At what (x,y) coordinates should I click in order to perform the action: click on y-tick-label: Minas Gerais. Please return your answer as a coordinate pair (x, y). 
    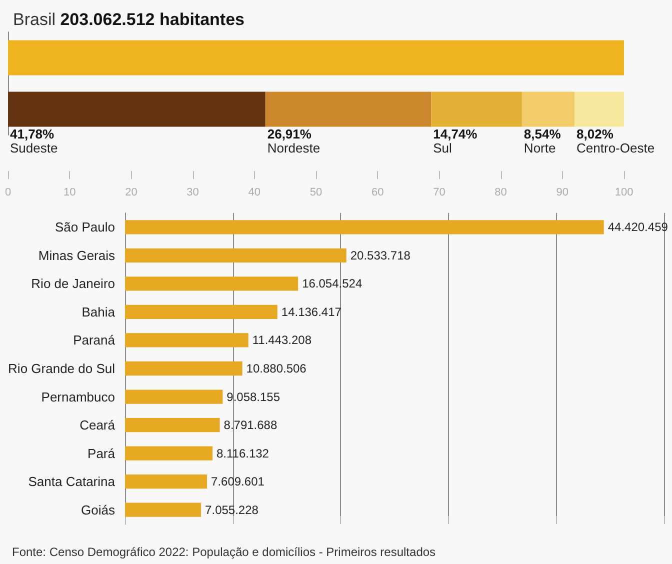
    Looking at the image, I should click on (77, 255).